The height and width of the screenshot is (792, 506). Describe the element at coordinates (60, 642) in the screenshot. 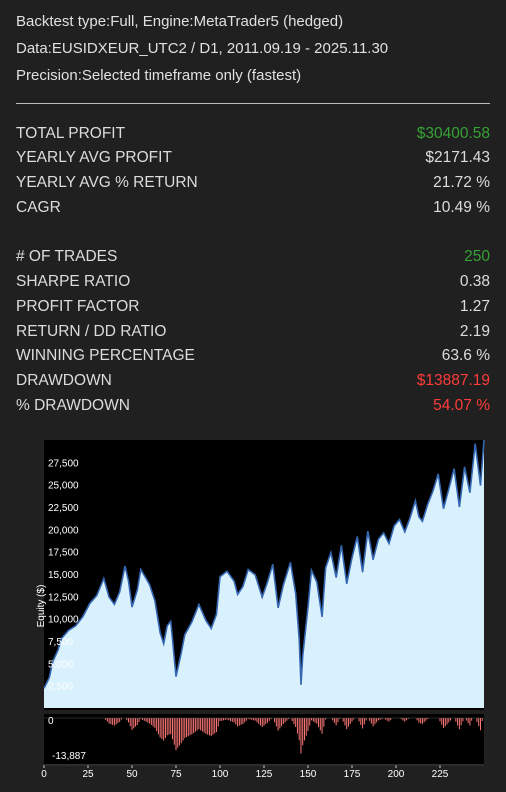

I see `y-tick-label: 7,500` at that location.